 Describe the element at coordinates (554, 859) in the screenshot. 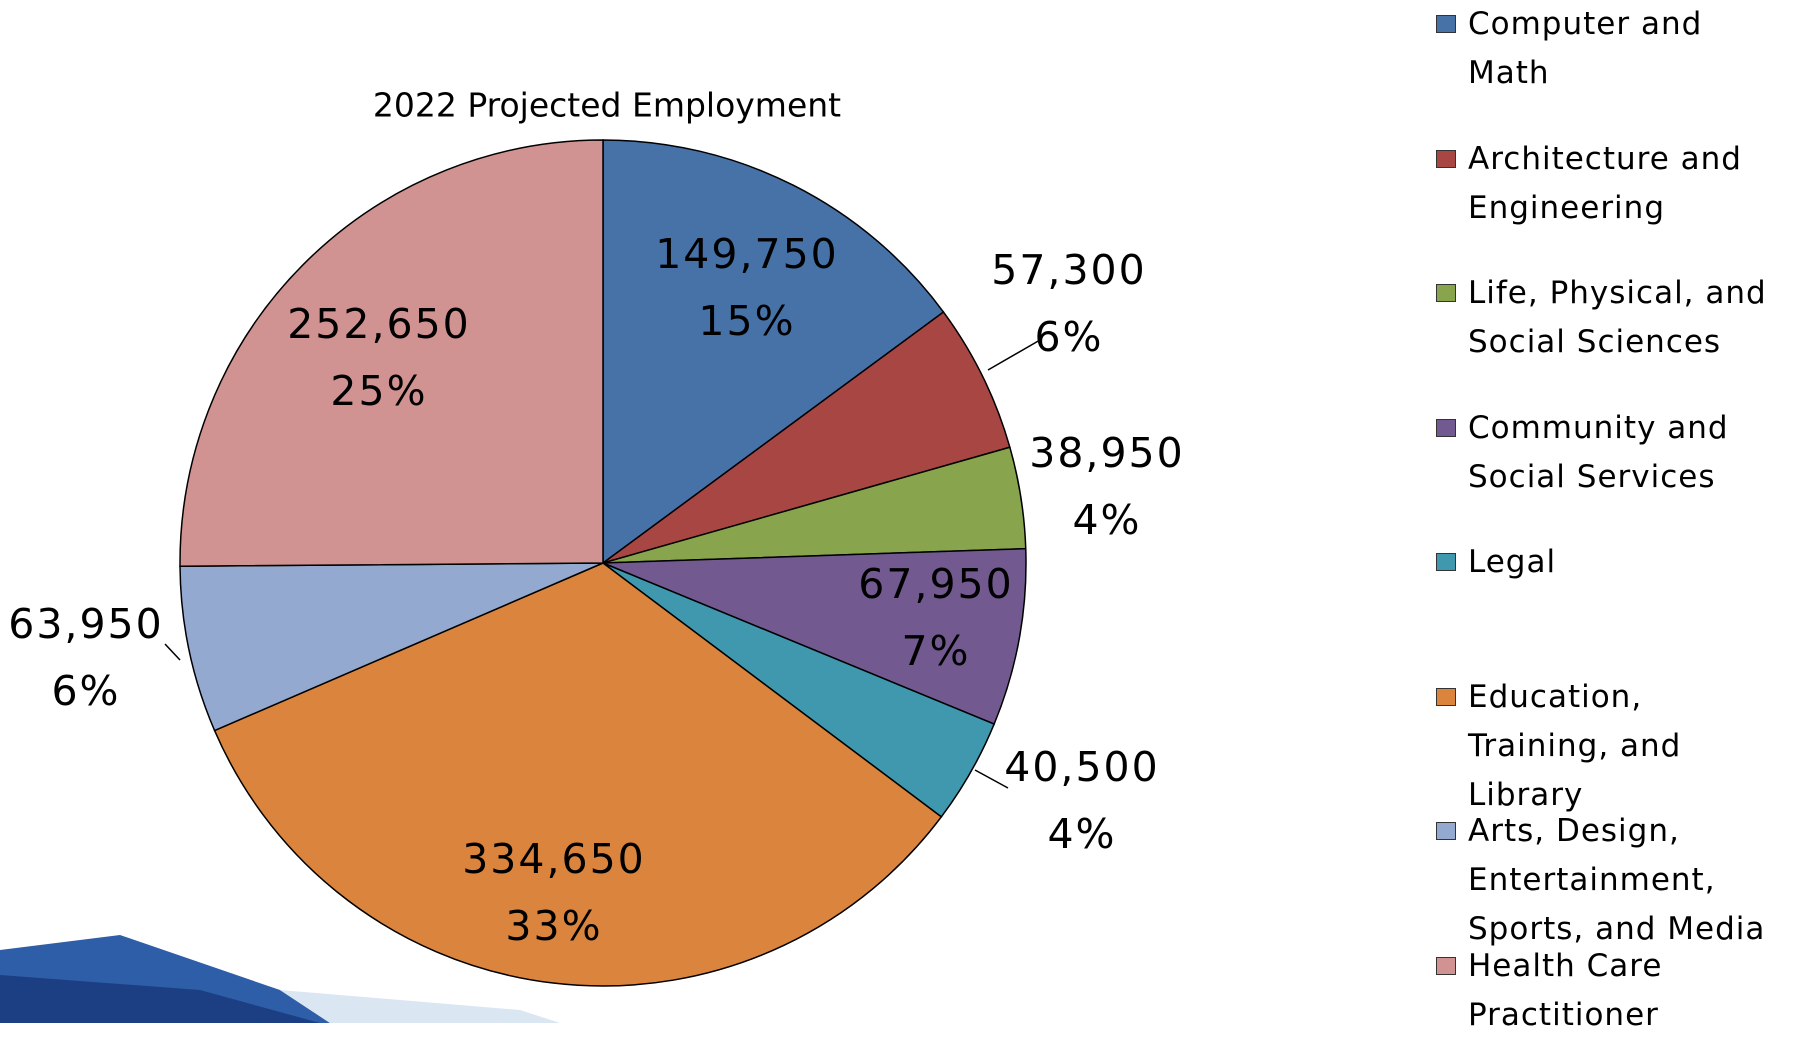

I see `data-label: 334,650` at that location.